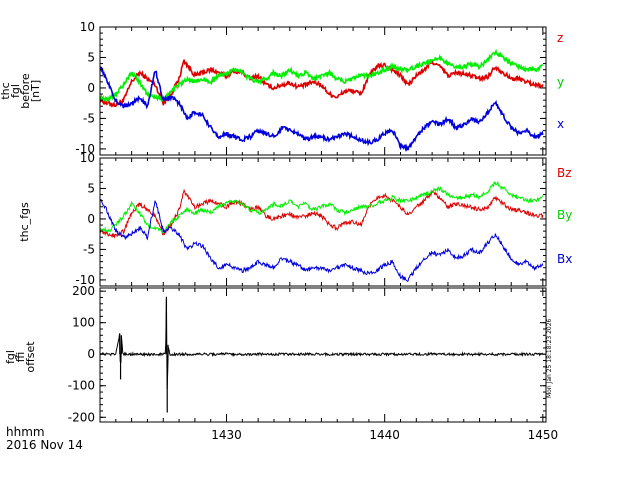 Image resolution: width=640 pixels, height=480 pixels. What do you see at coordinates (543, 435) in the screenshot?
I see `xtick-label: 1450` at bounding box center [543, 435].